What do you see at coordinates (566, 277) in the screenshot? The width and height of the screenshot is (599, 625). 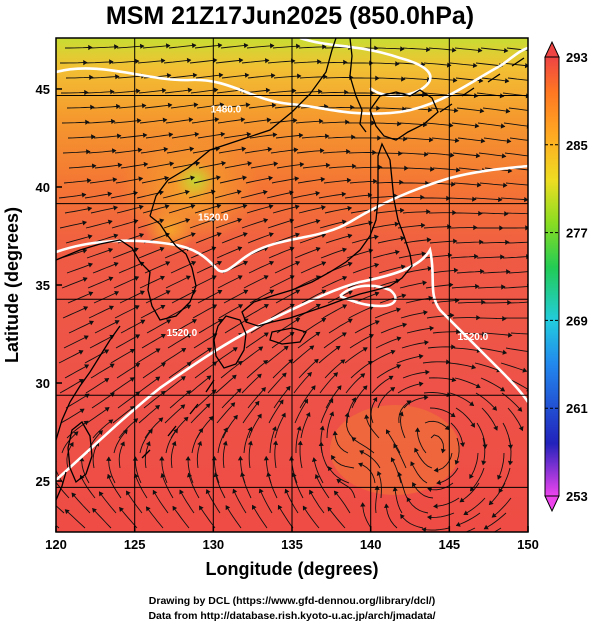 I see `colorbar-ticks: 293 285 277 269 261 253` at bounding box center [566, 277].